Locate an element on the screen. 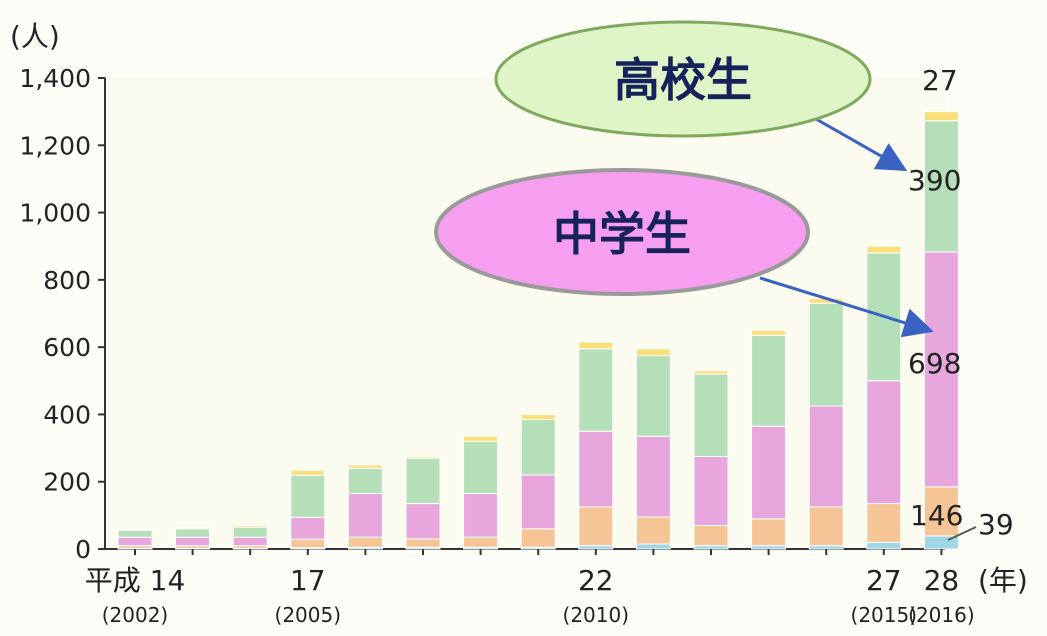 This screenshot has height=636, width=1047. data-label-middle-school: 698 is located at coordinates (934, 363).